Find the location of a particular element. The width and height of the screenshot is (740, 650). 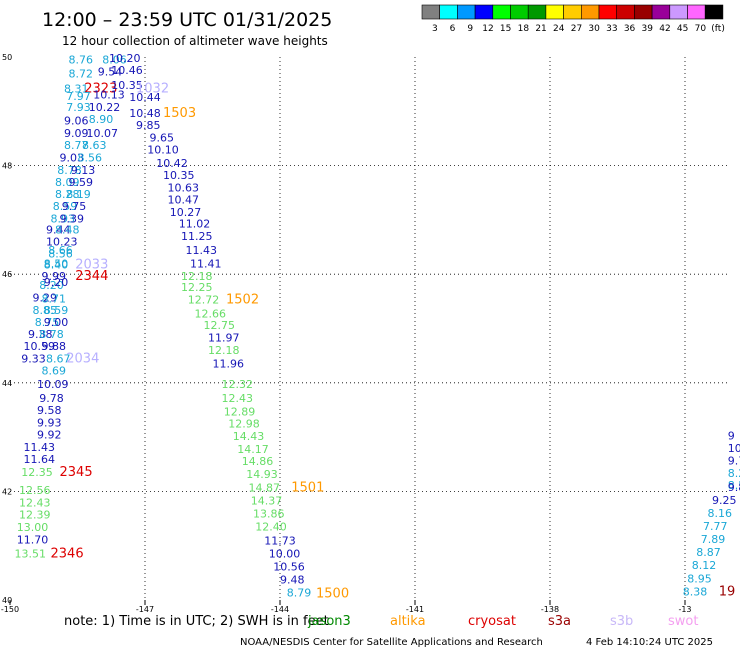

satellite-label: altika is located at coordinates (408, 621).